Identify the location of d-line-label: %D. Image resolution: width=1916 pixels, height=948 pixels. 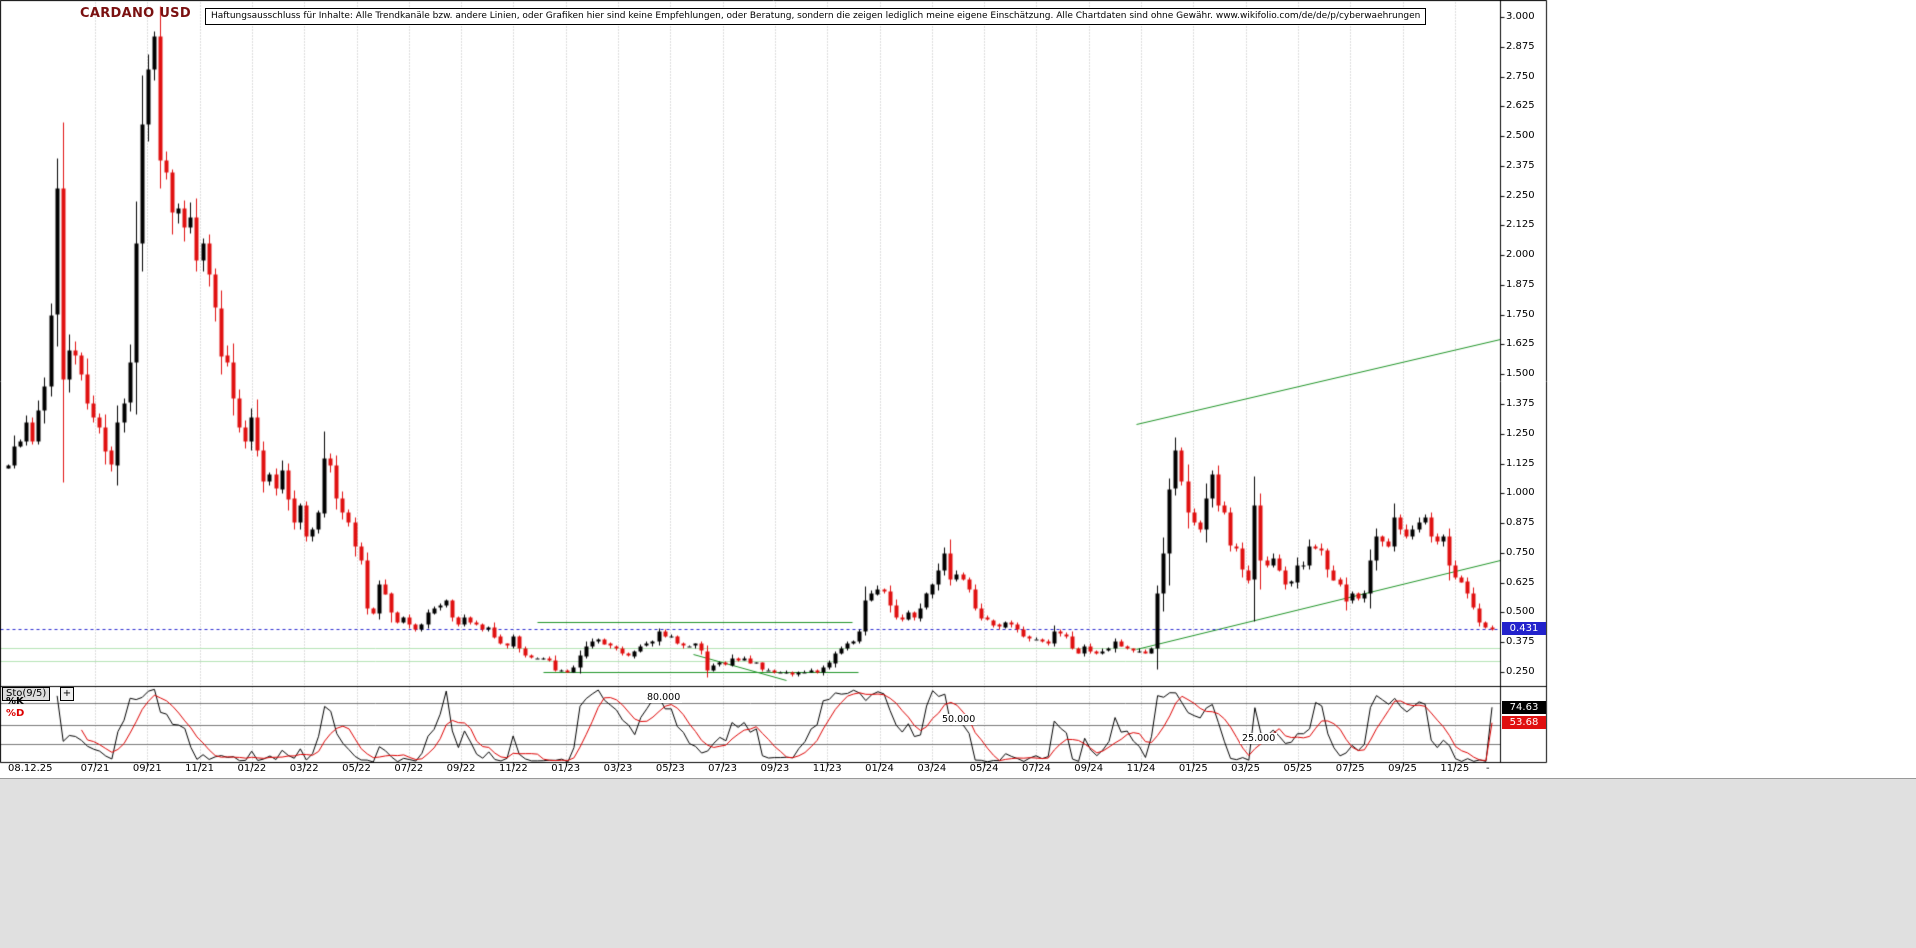
(15, 713).